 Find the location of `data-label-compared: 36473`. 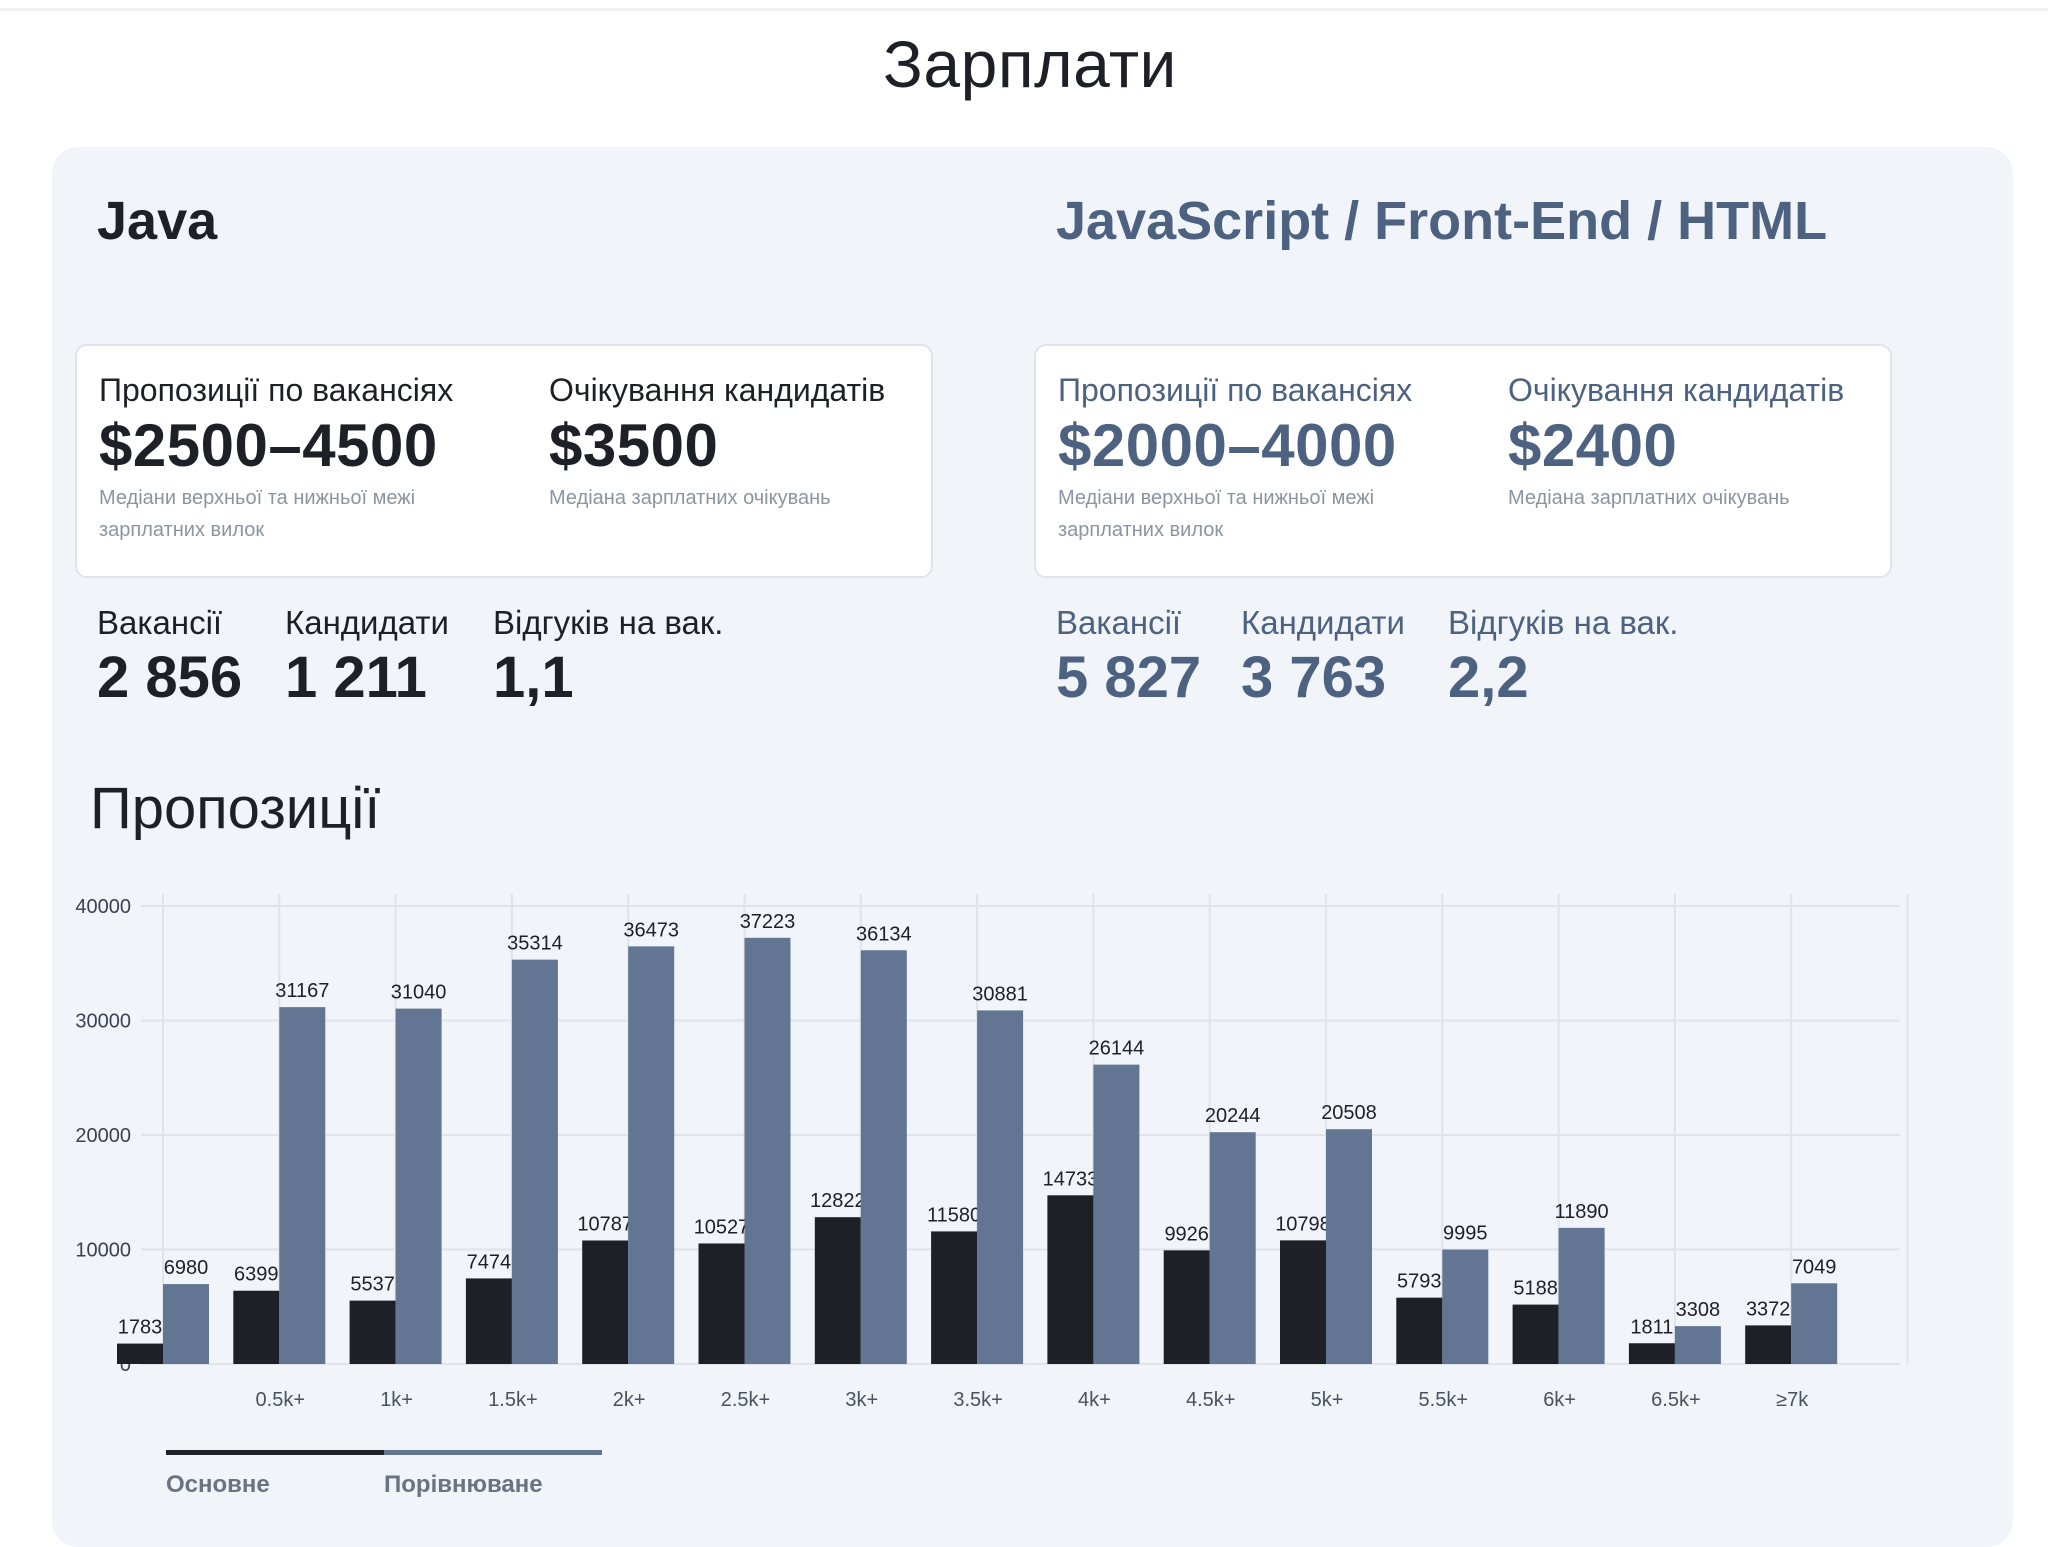

data-label-compared: 36473 is located at coordinates (651, 930).